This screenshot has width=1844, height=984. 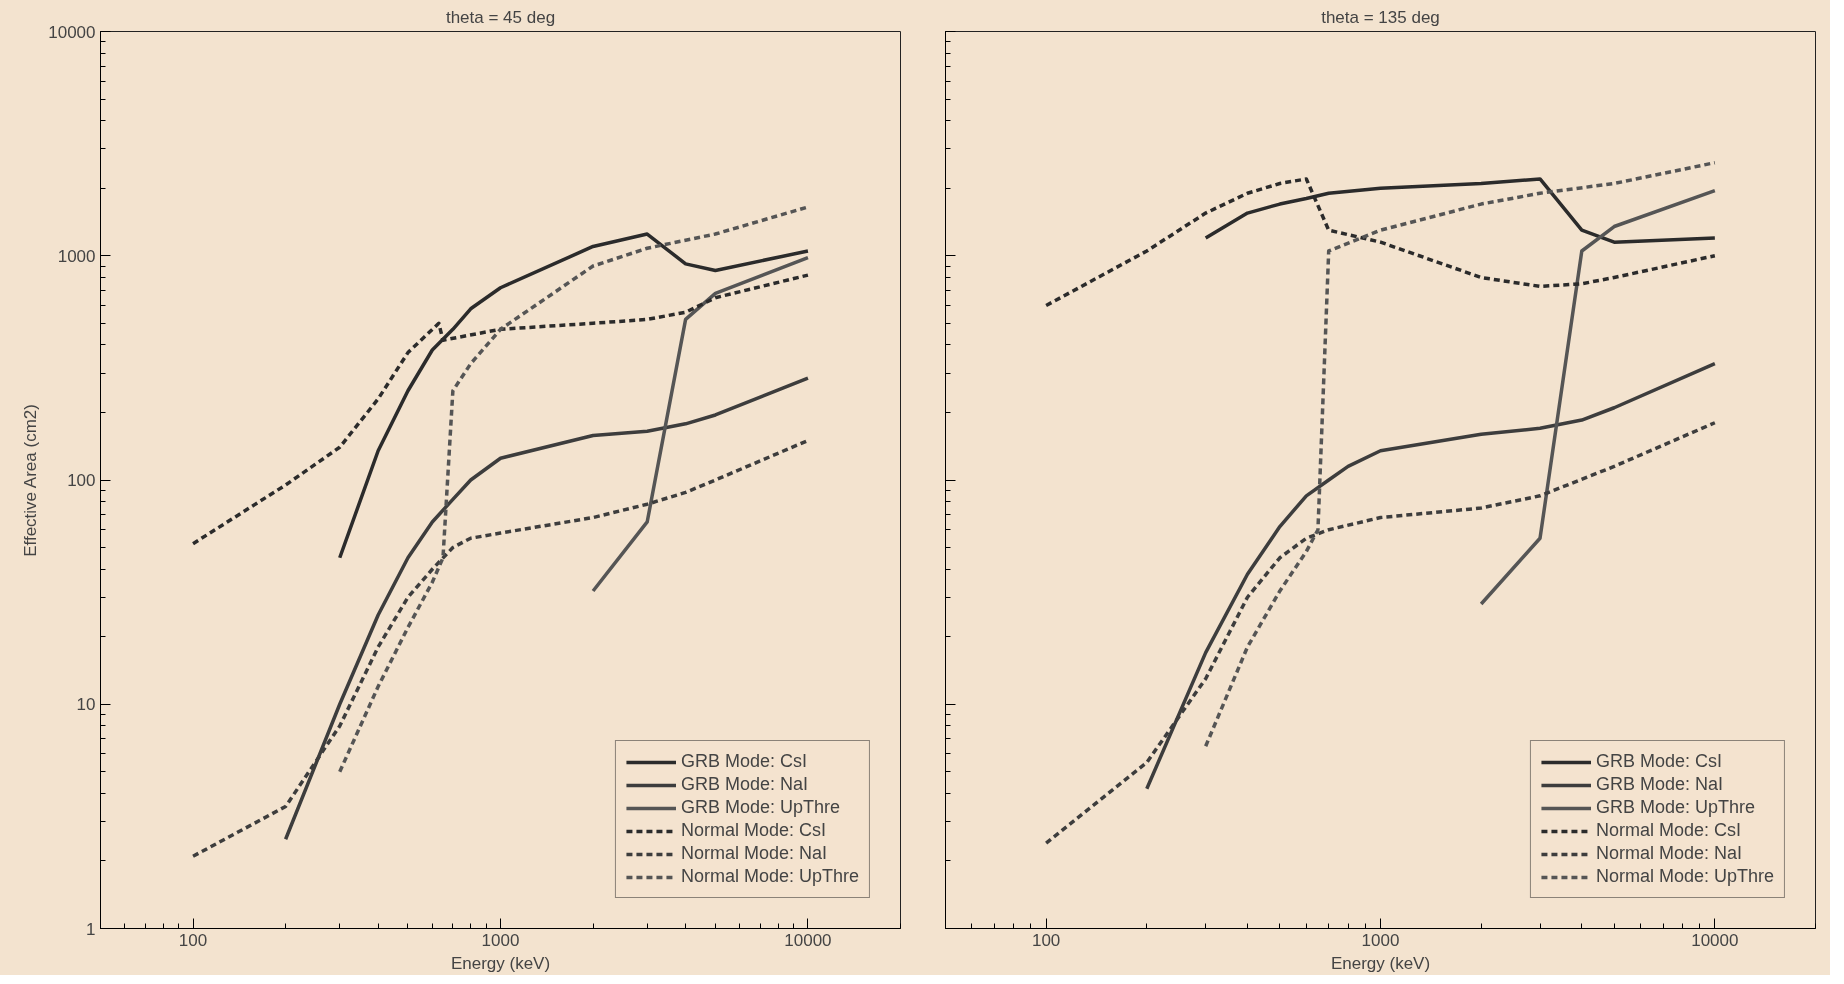 I want to click on y-tick-label: 10000, so click(x=72, y=32).